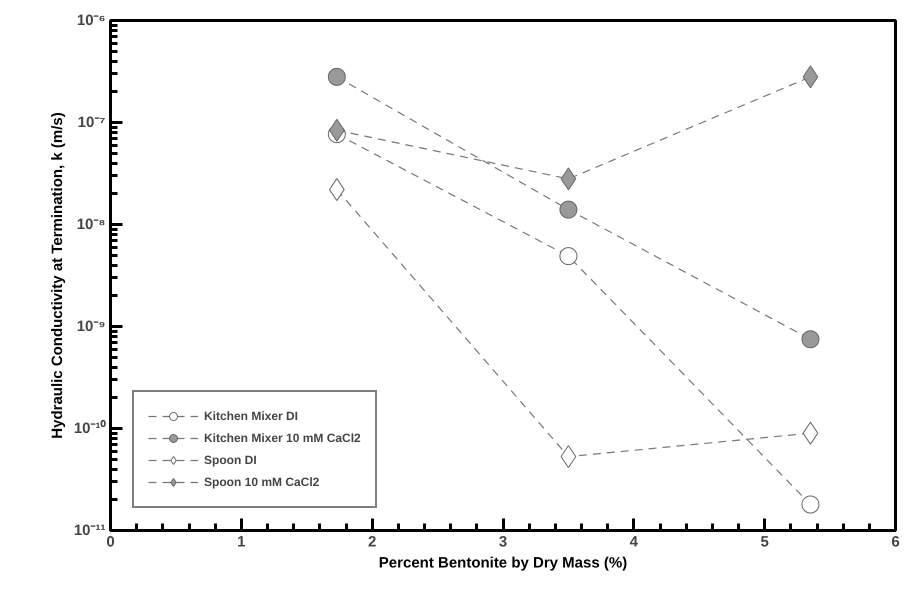  What do you see at coordinates (91, 20) in the screenshot?
I see `y-tick-label: 10⁻⁶` at bounding box center [91, 20].